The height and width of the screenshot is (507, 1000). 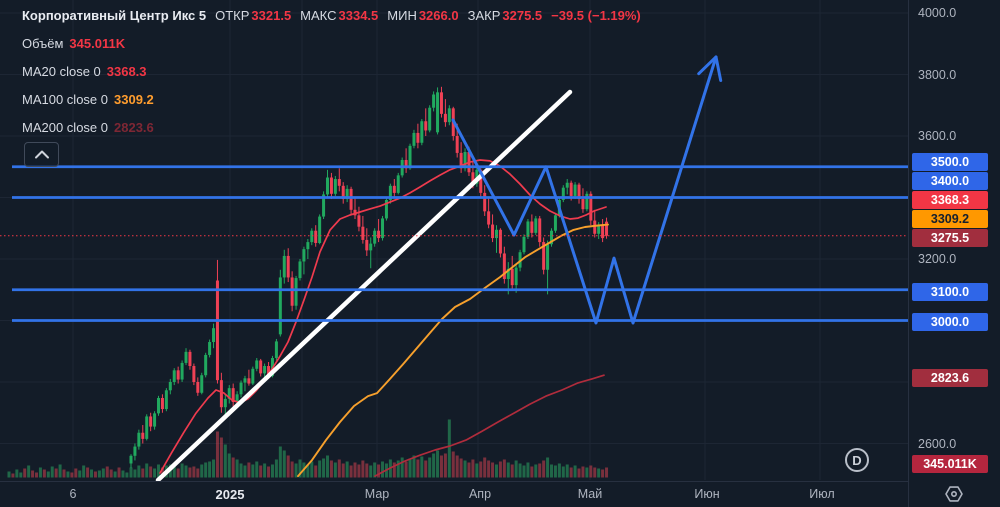 What do you see at coordinates (954, 494) in the screenshot?
I see `settings-gear-icon` at bounding box center [954, 494].